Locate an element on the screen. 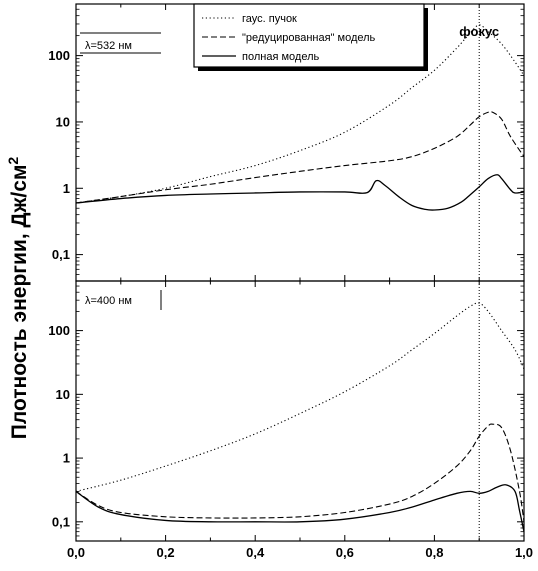  x-tick-label: 0,4 is located at coordinates (255, 552).